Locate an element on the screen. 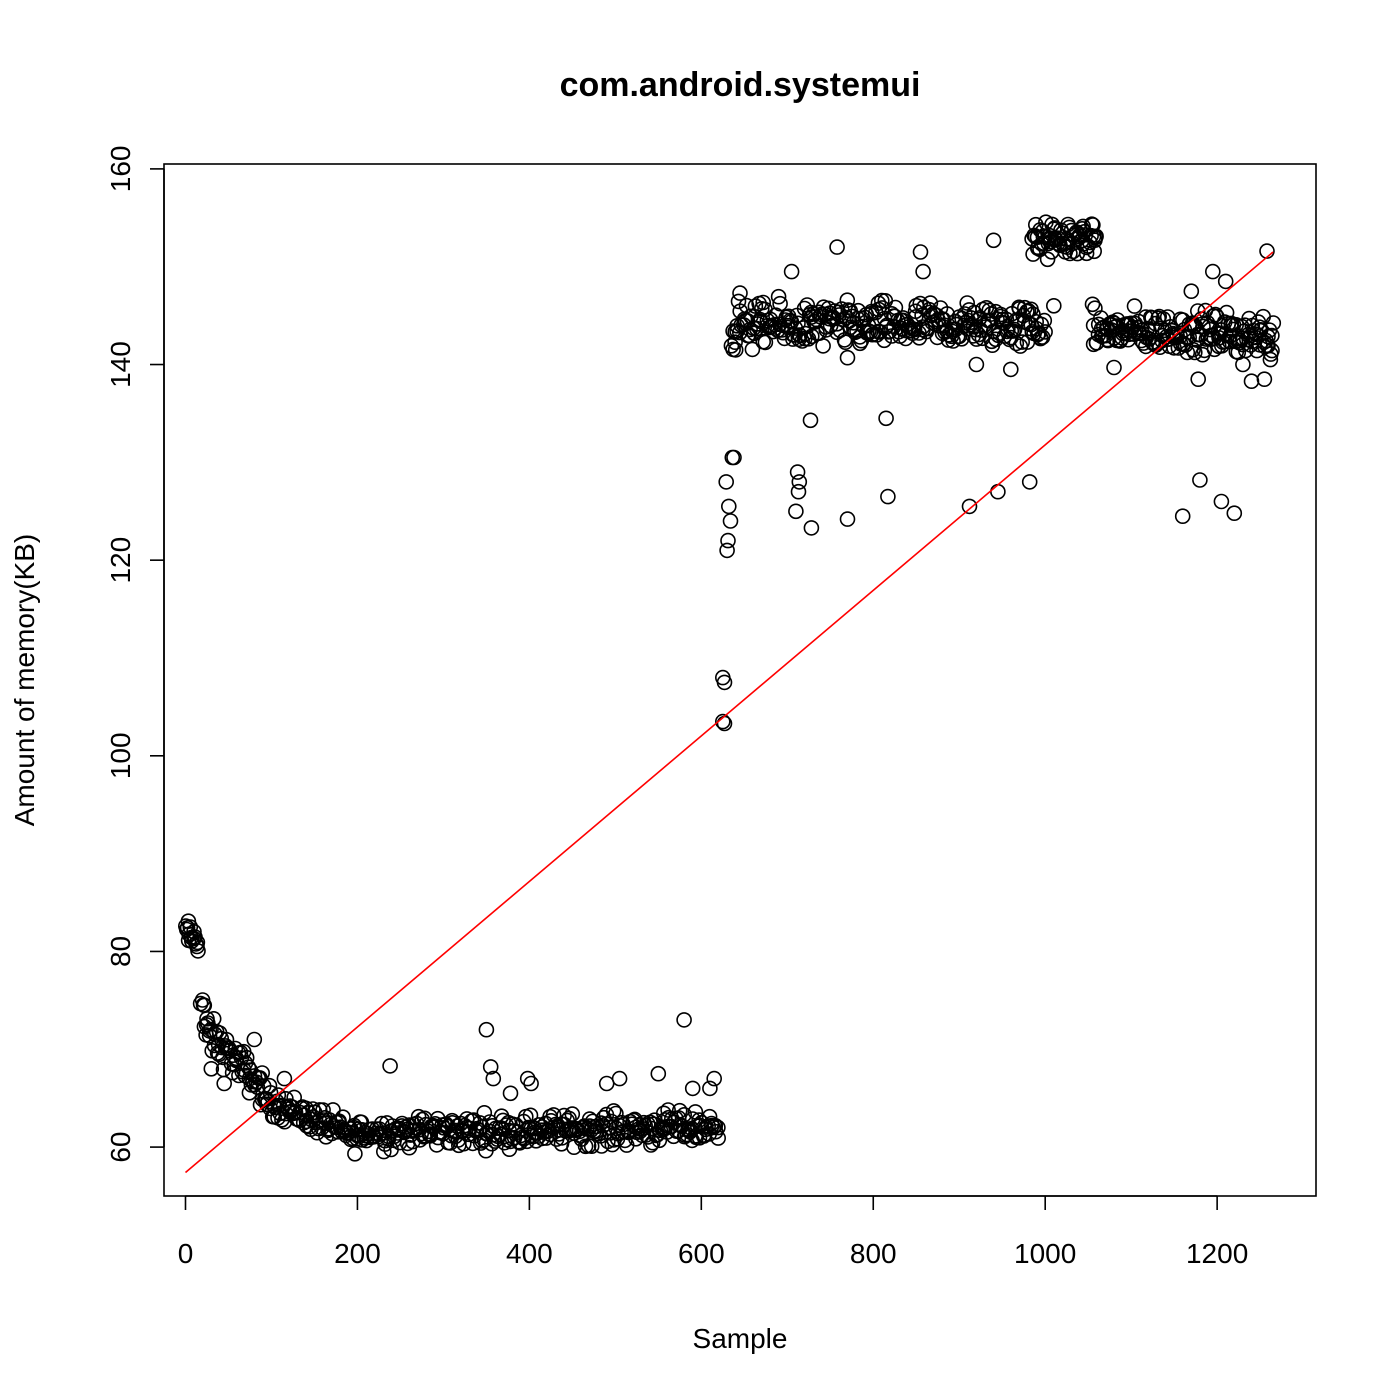  x-tick-label: 800 is located at coordinates (873, 1253).